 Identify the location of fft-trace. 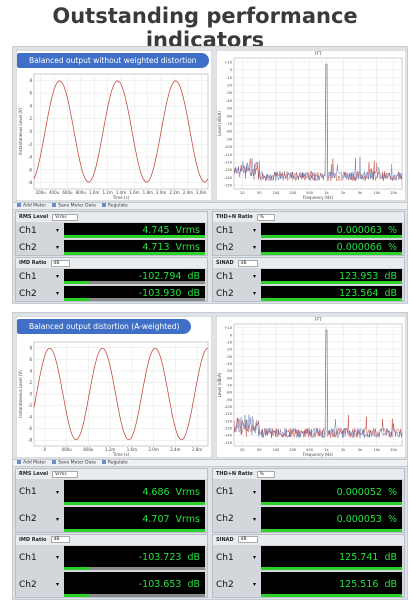
(318, 384).